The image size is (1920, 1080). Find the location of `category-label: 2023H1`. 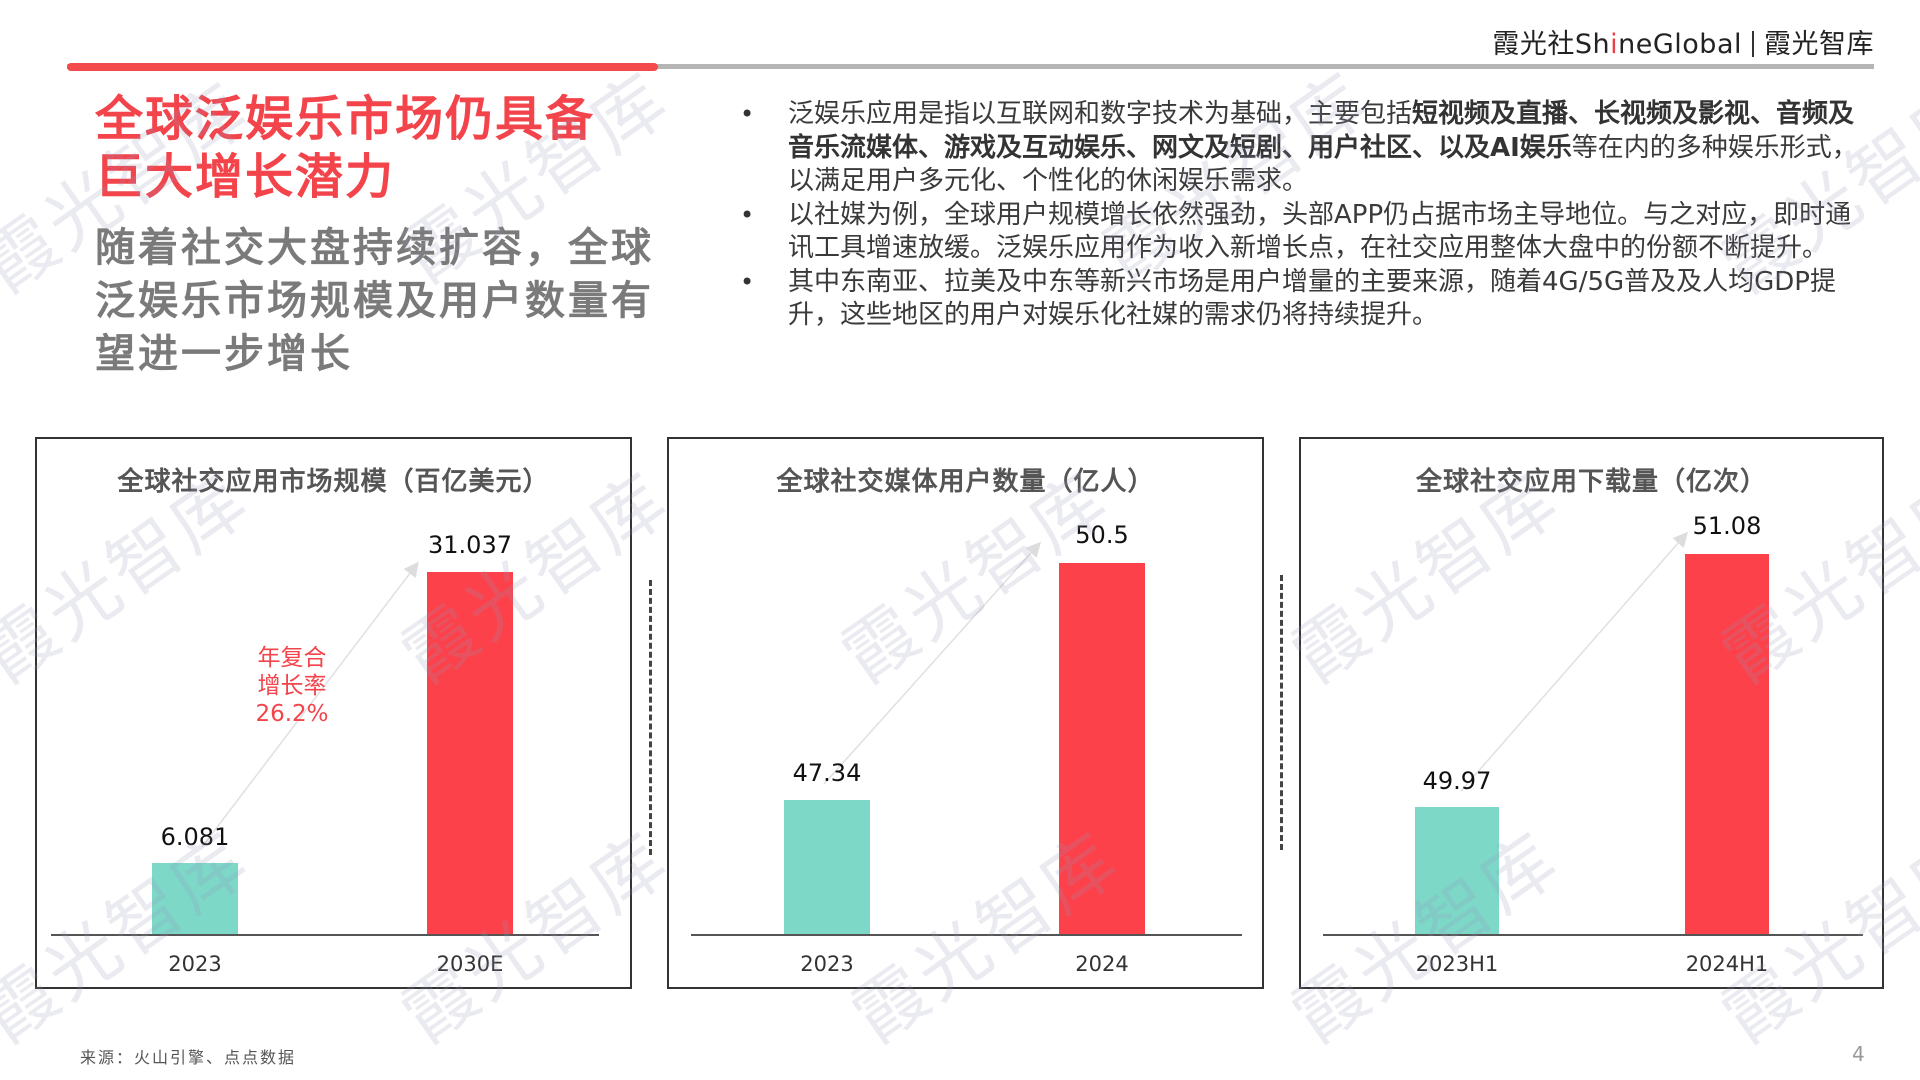

category-label: 2023H1 is located at coordinates (1457, 964).